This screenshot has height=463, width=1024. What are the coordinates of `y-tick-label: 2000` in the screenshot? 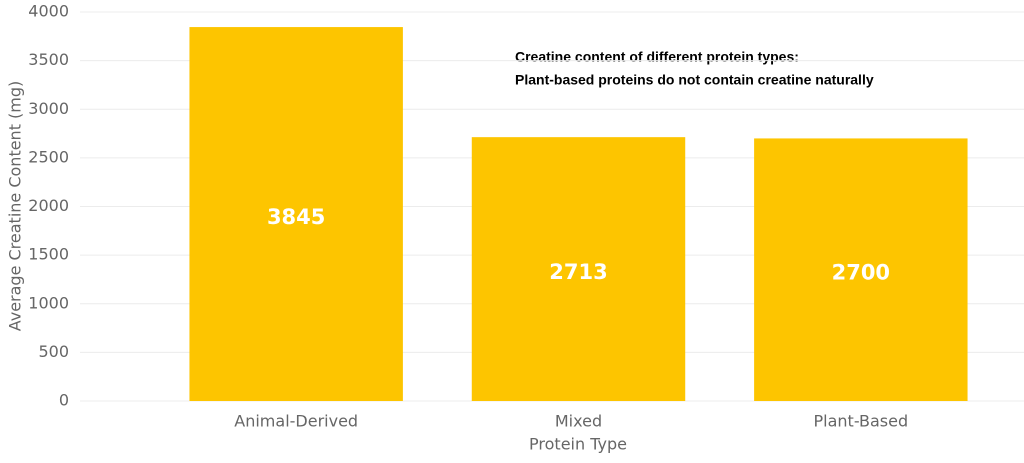 It's located at (48, 205).